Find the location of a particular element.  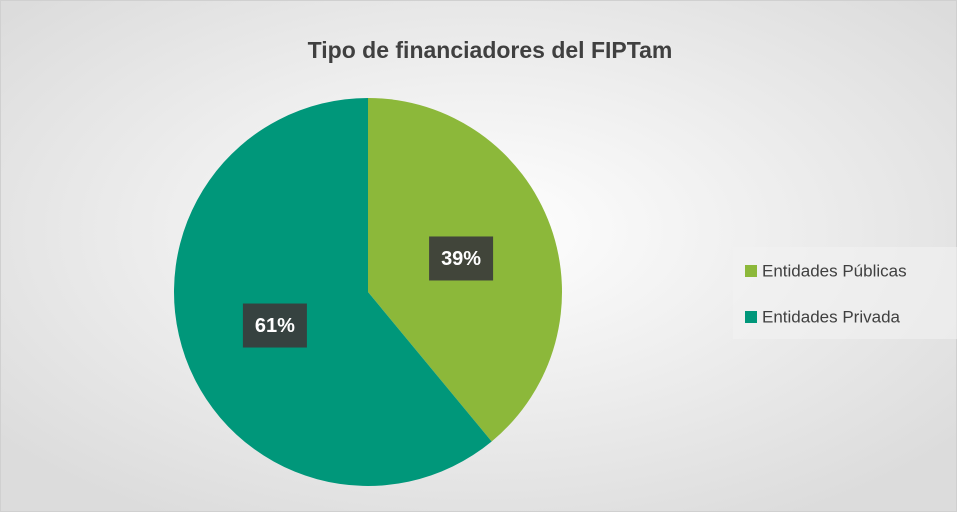

data-label: 39% is located at coordinates (461, 259).